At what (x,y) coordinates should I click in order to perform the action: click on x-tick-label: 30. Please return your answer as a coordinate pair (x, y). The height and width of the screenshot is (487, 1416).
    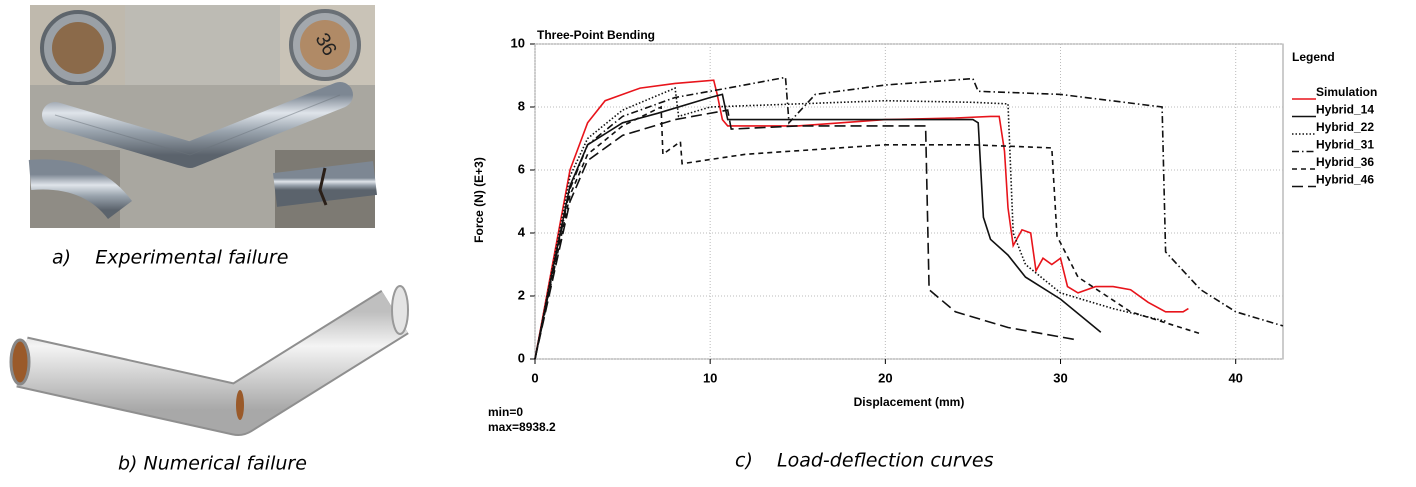
    Looking at the image, I should click on (1060, 377).